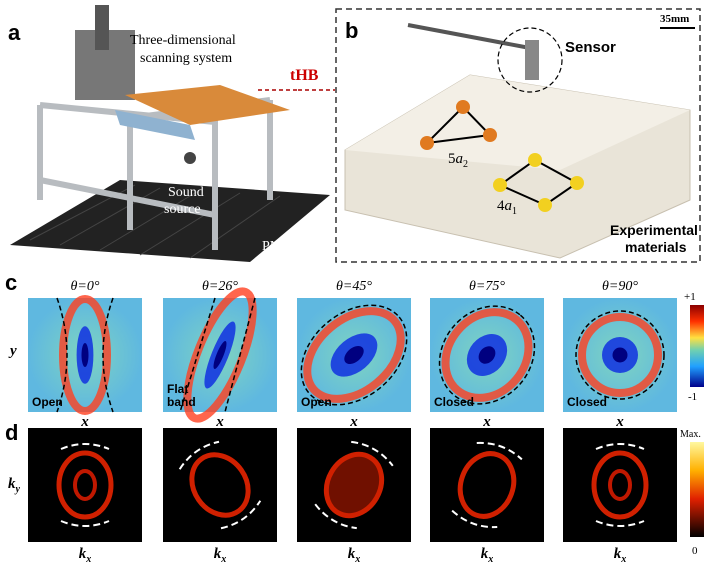 The image size is (709, 562). What do you see at coordinates (182, 209) in the screenshot?
I see `source-label: source` at bounding box center [182, 209].